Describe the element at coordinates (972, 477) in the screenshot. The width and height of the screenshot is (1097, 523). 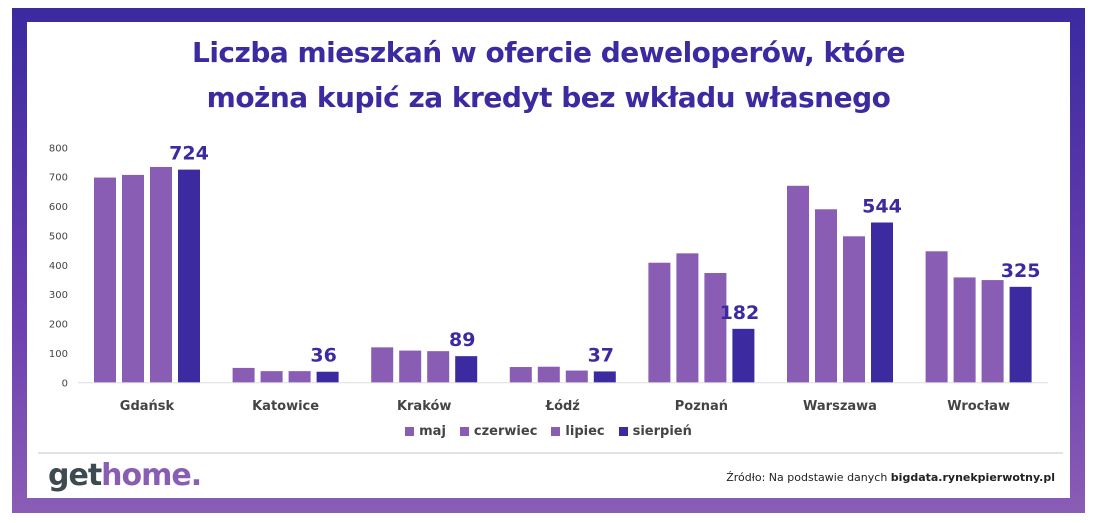
I see `source-link: bigdata.rynekpierwotny.pl` at that location.